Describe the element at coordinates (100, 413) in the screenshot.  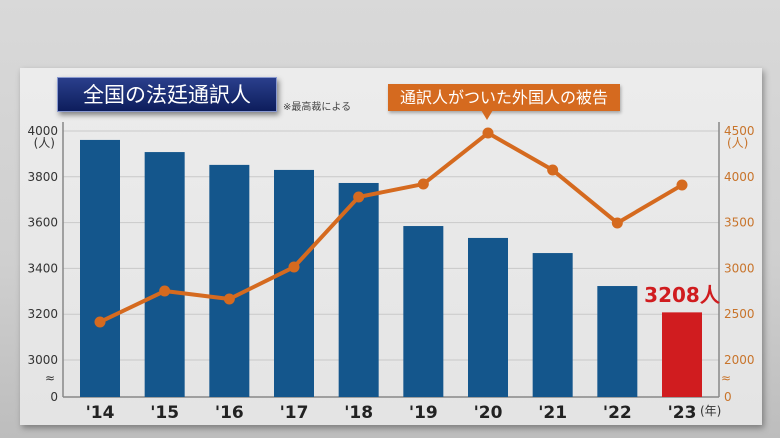
I see `category-label: '14` at that location.